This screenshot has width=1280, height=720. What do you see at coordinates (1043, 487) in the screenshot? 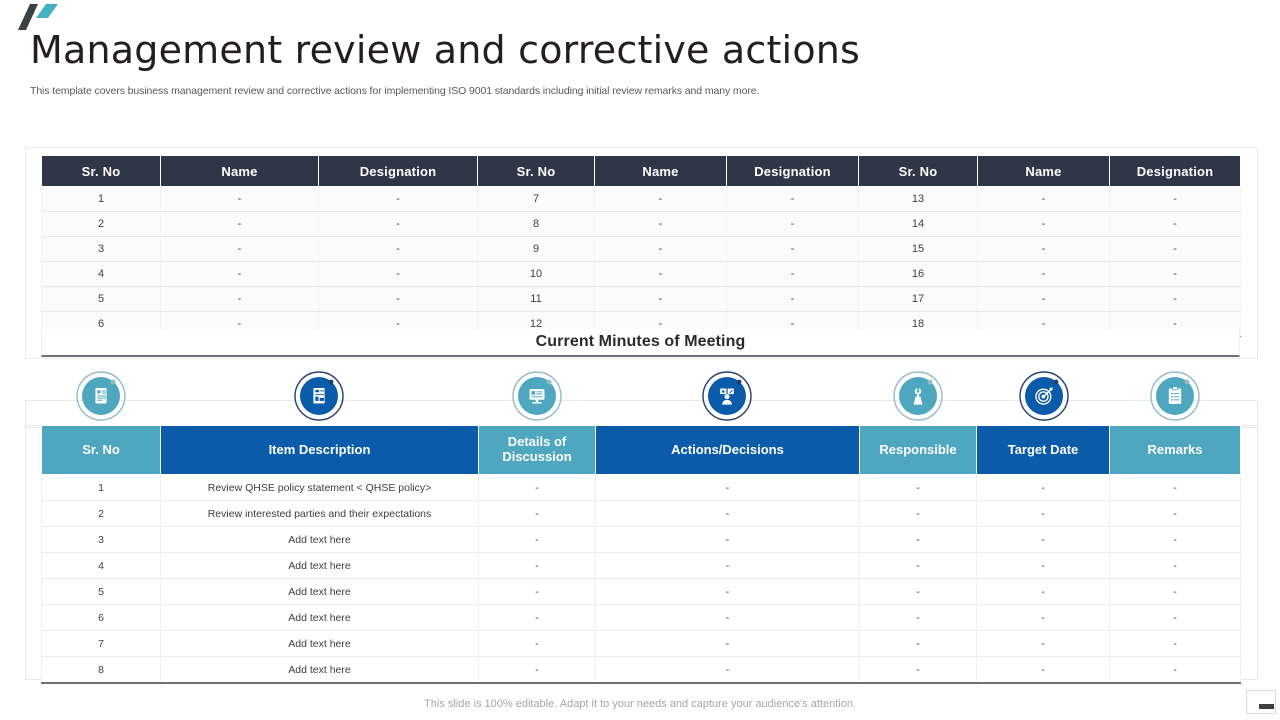
I see `minutes-cell-r0-c5: -` at bounding box center [1043, 487].